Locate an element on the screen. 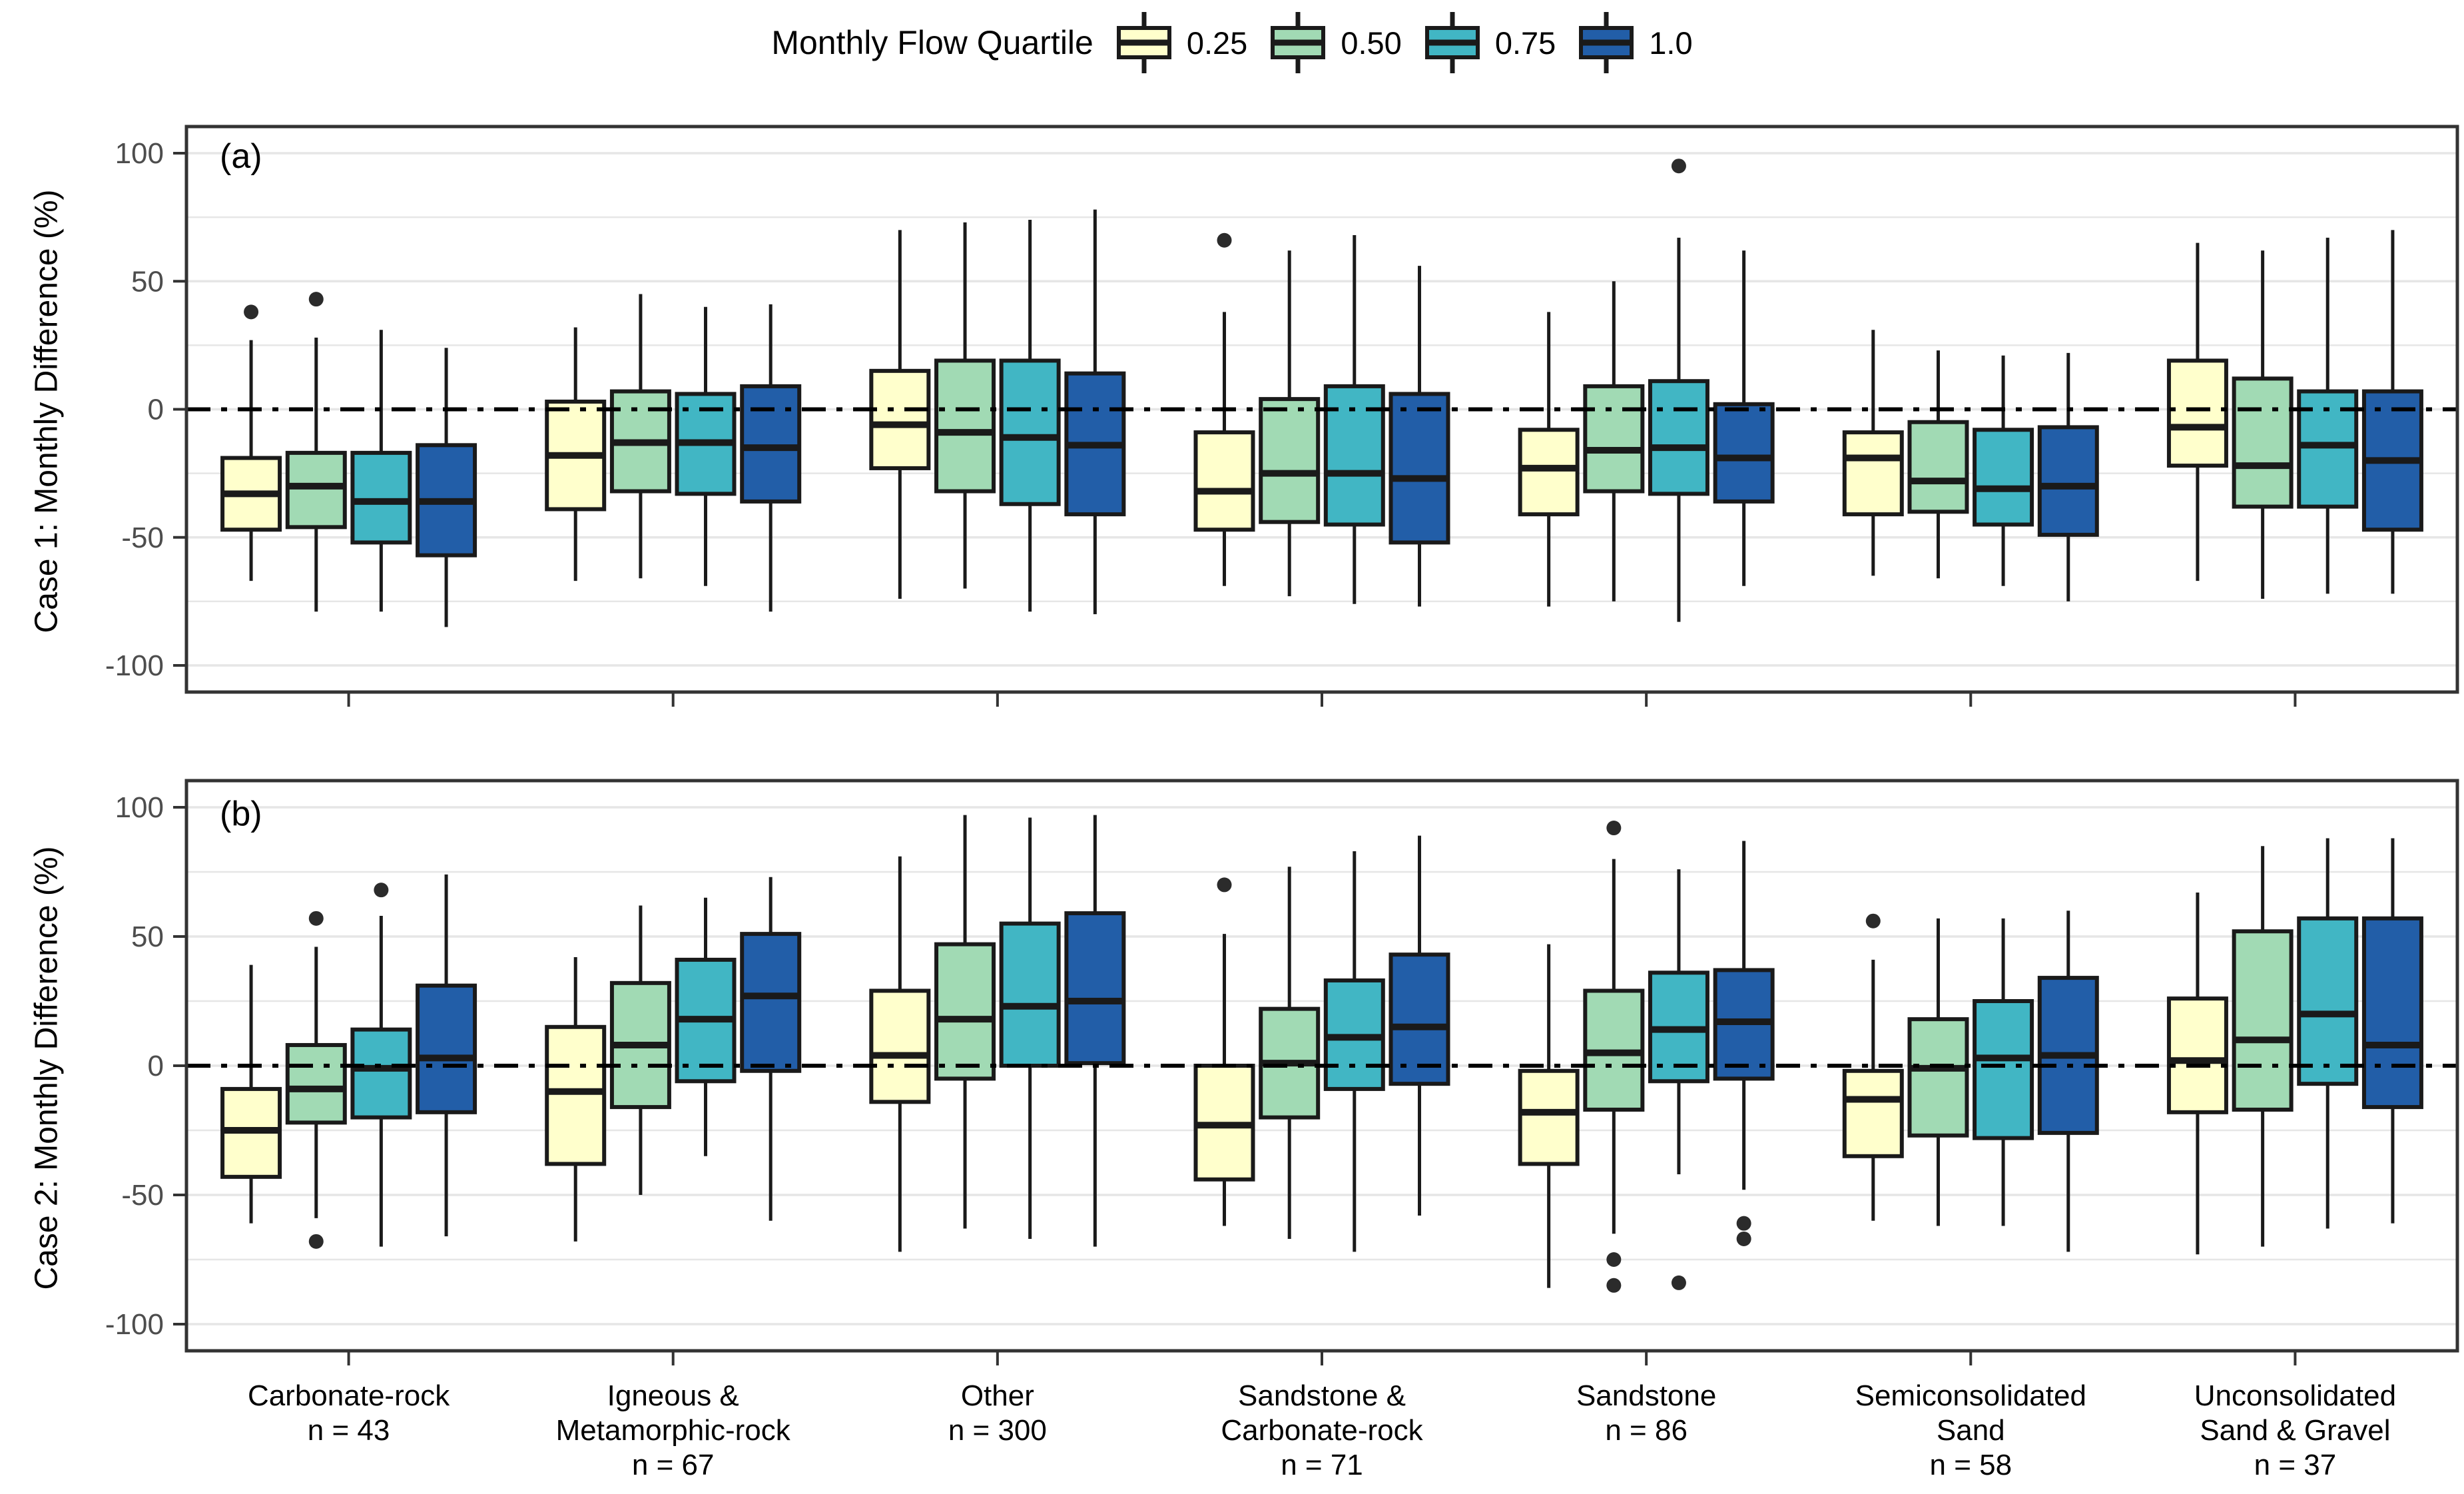 This screenshot has width=2464, height=1494. box-0.50-g6 is located at coordinates (1938, 465).